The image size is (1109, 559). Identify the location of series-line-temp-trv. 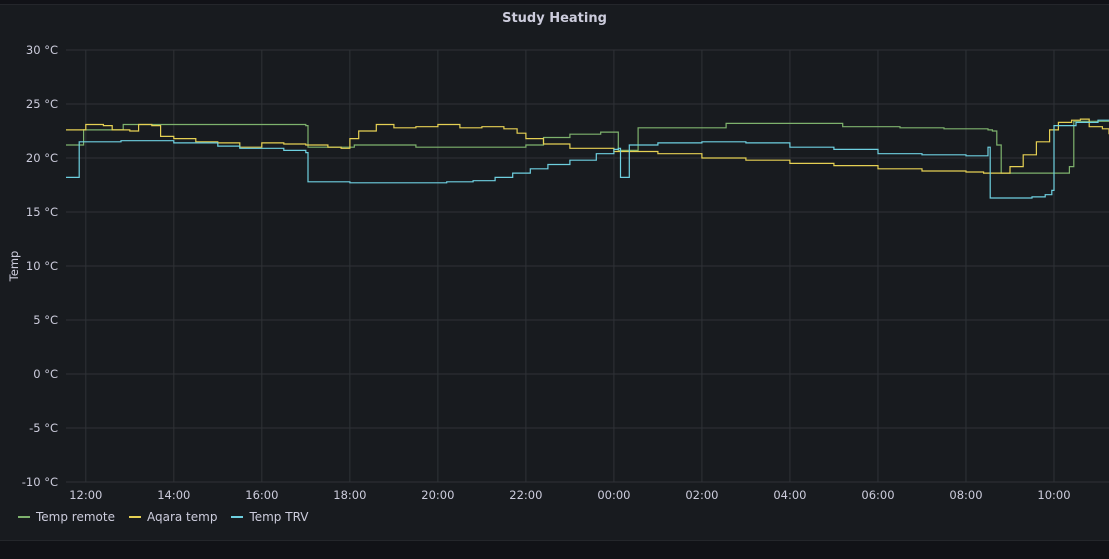
(587, 159).